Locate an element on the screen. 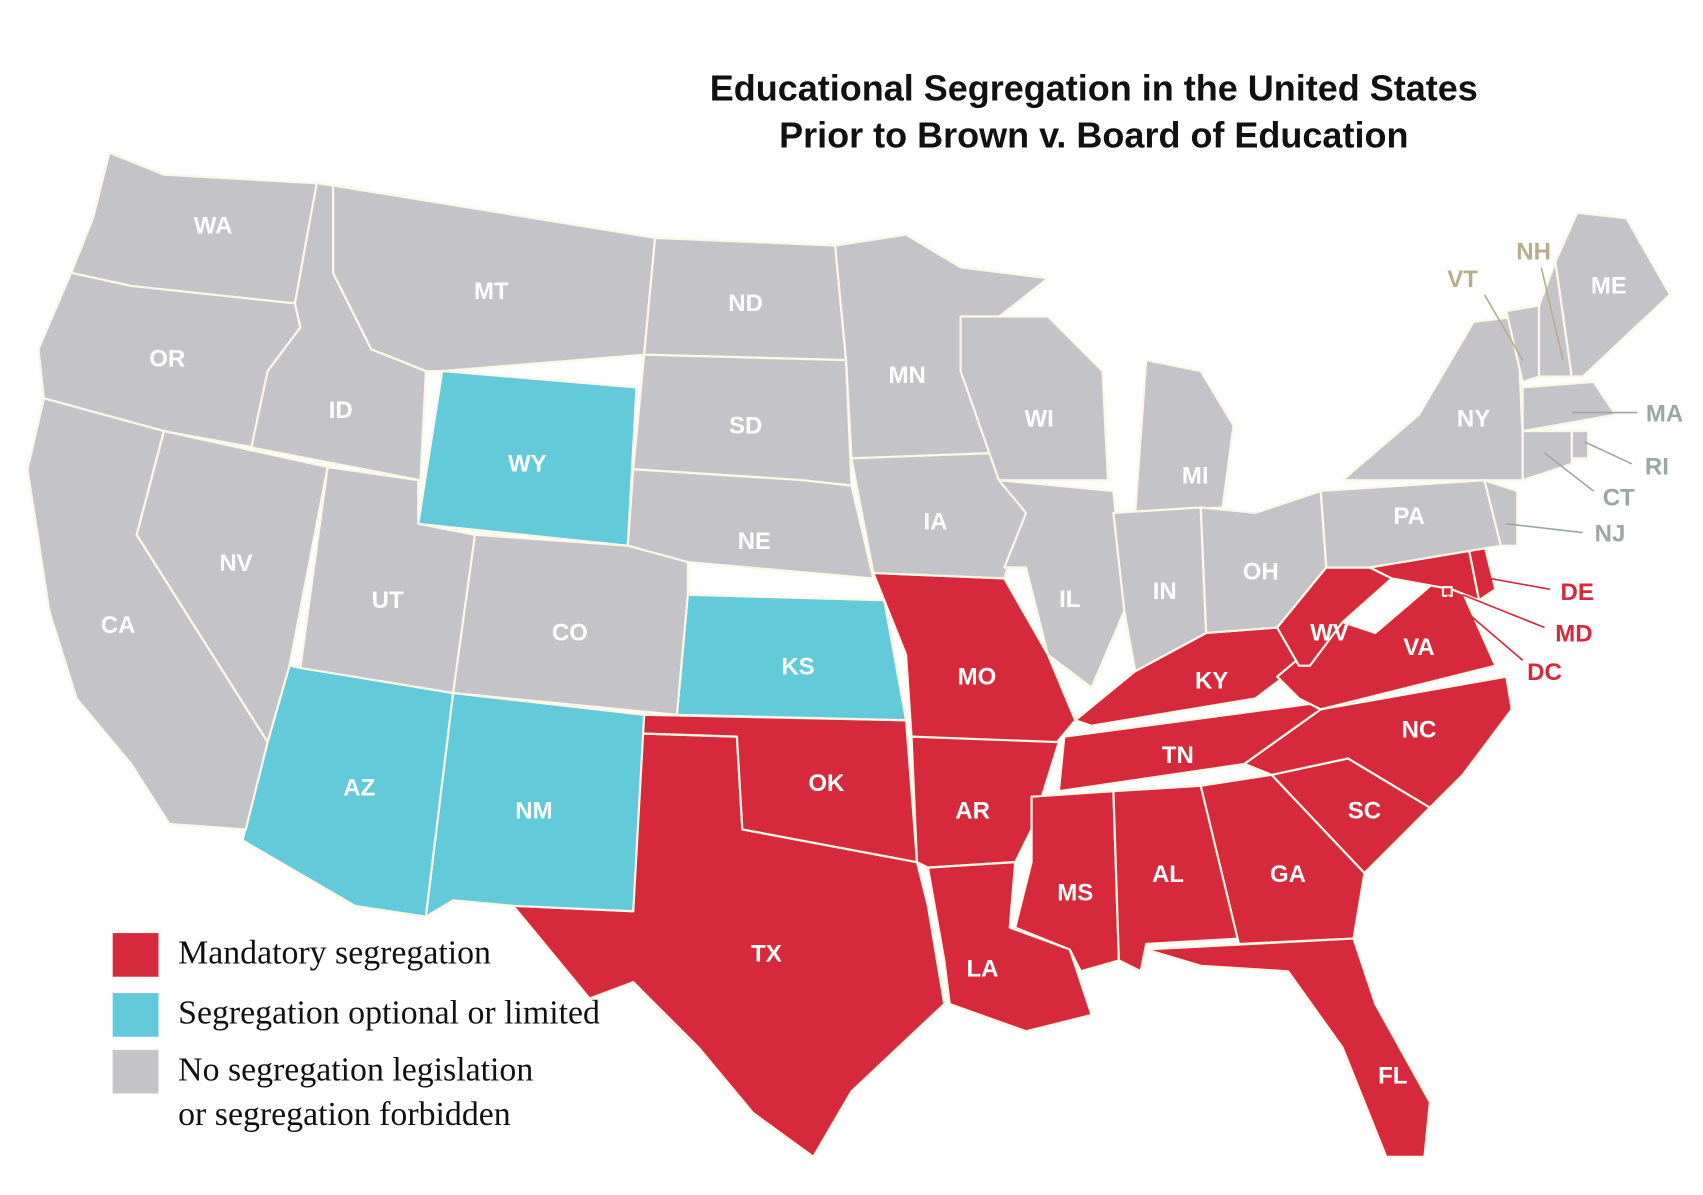 This screenshot has width=1703, height=1195. state-label: WI is located at coordinates (1039, 419).